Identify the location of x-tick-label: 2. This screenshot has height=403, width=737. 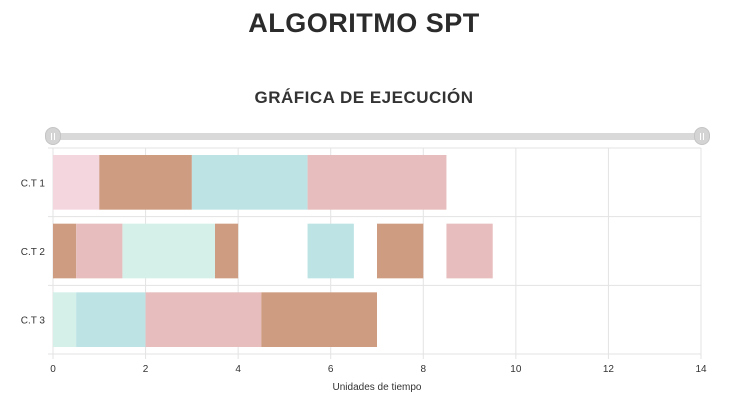
(146, 369).